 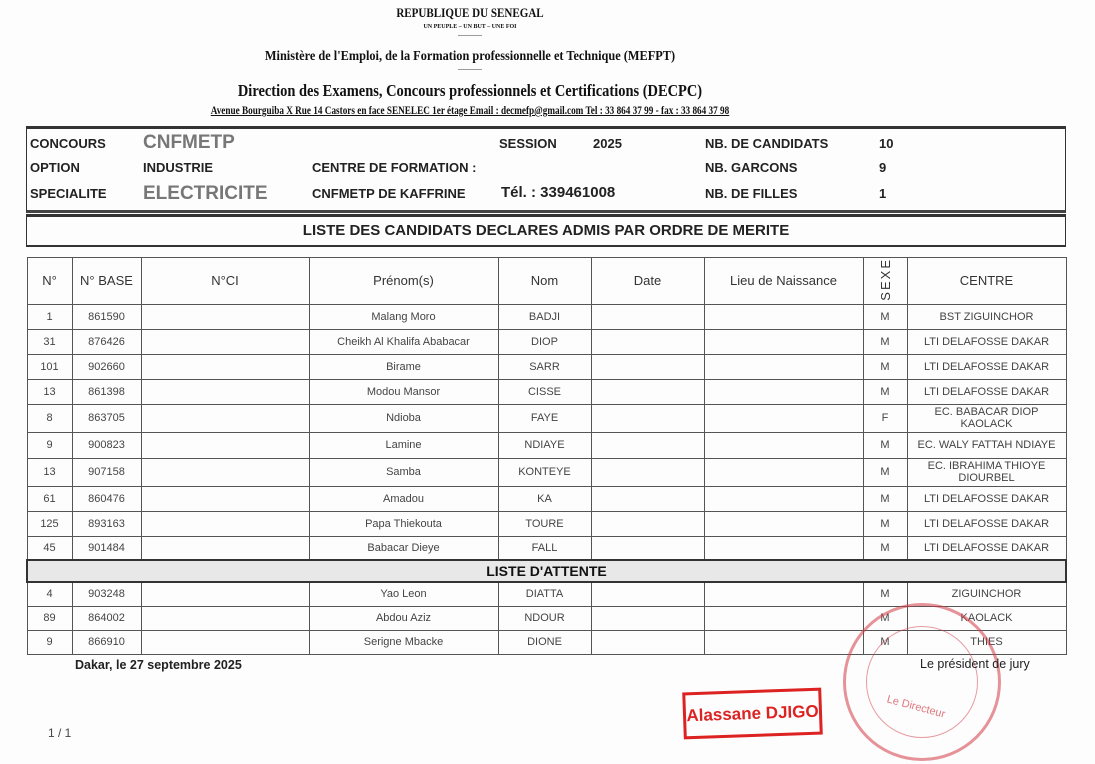 What do you see at coordinates (106, 594) in the screenshot?
I see `cell-base: 903248` at bounding box center [106, 594].